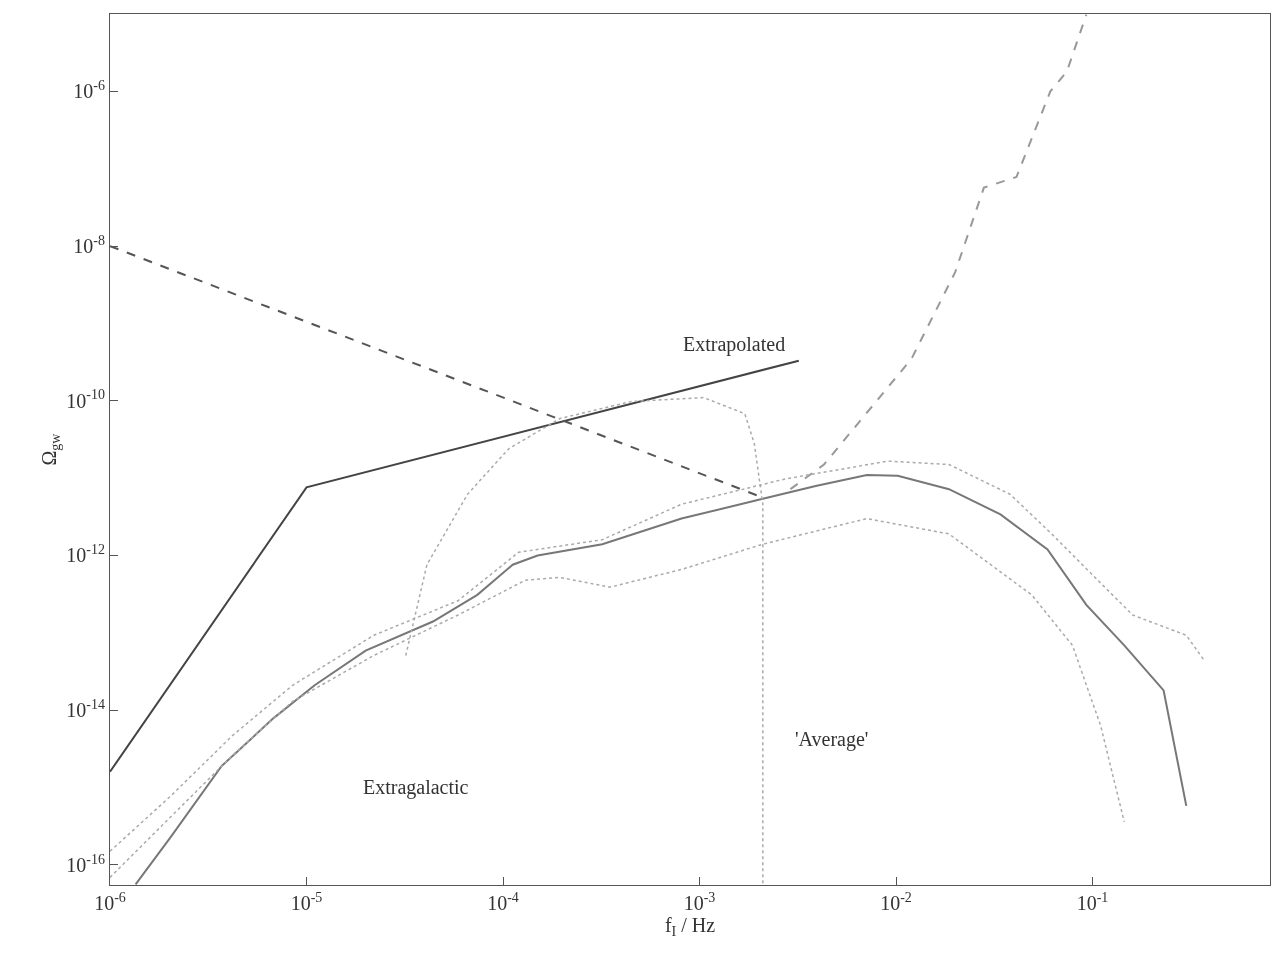 The image size is (1272, 975). I want to click on annotation: 'Average', so click(832, 739).